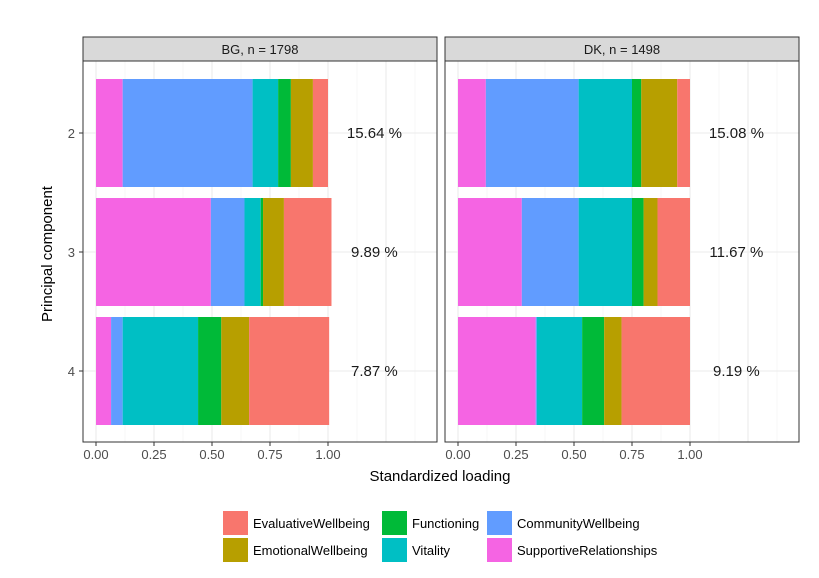 The image size is (819, 578). I want to click on variance-label: 11.67 %, so click(736, 252).